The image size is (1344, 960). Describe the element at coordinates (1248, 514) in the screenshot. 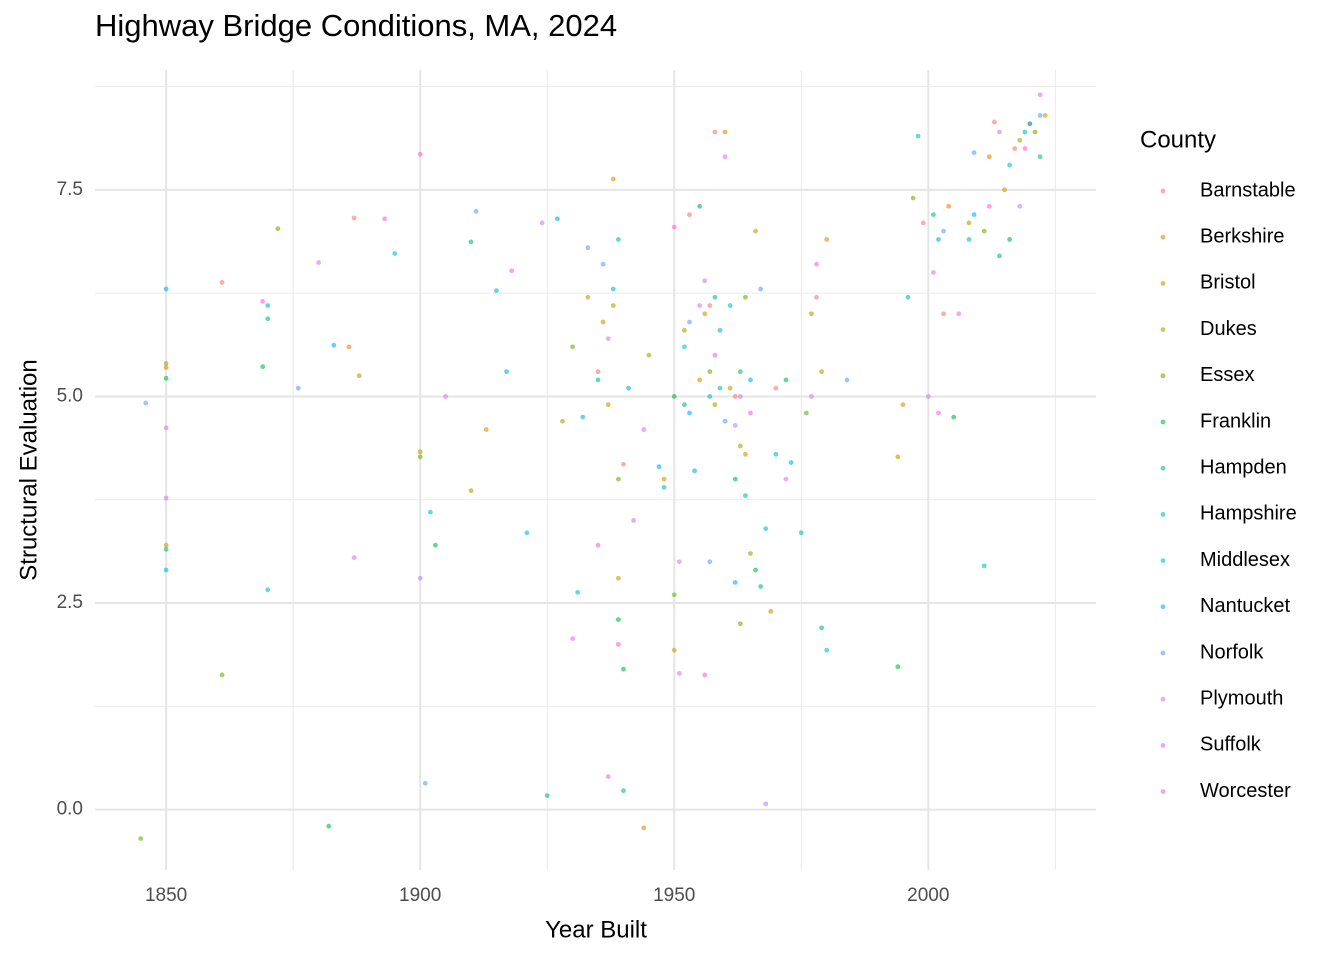

I see `legend-label: Hampshire` at that location.